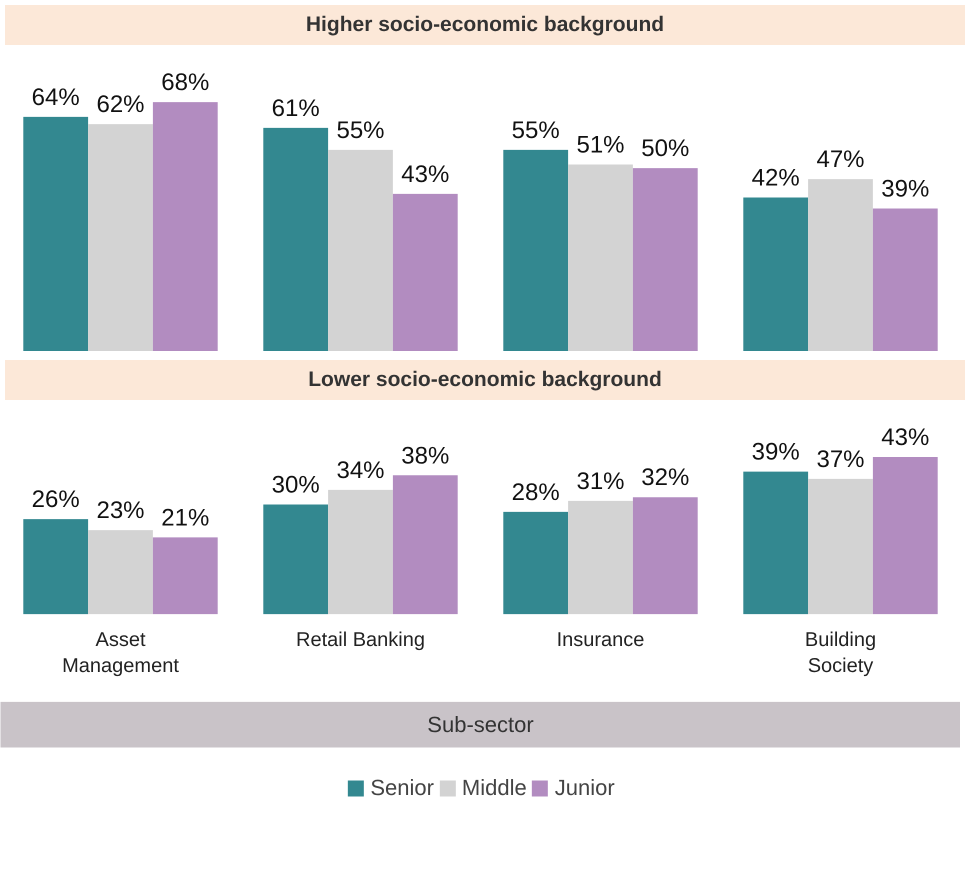 Image resolution: width=968 pixels, height=877 pixels. I want to click on data-label: 62%, so click(120, 104).